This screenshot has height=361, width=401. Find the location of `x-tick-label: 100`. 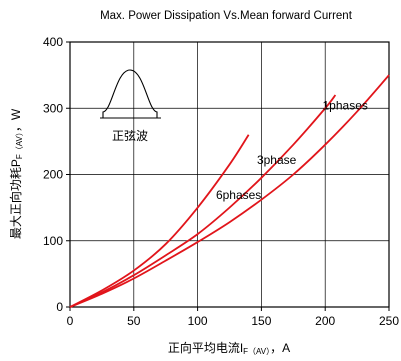

x-tick-label: 100 is located at coordinates (198, 321).